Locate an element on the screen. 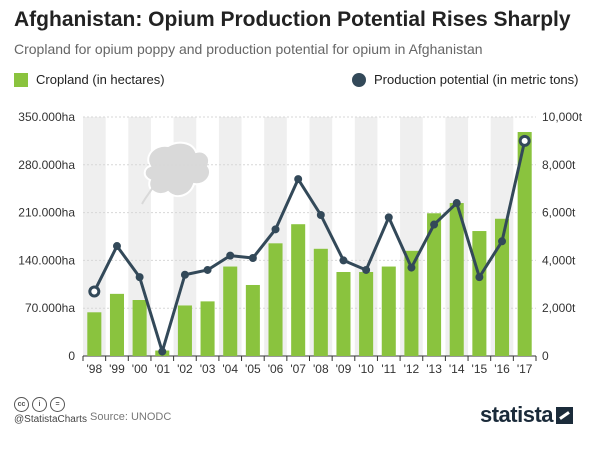 Image resolution: width=605 pixels, height=463 pixels. afghanistan-map-icon is located at coordinates (176, 173).